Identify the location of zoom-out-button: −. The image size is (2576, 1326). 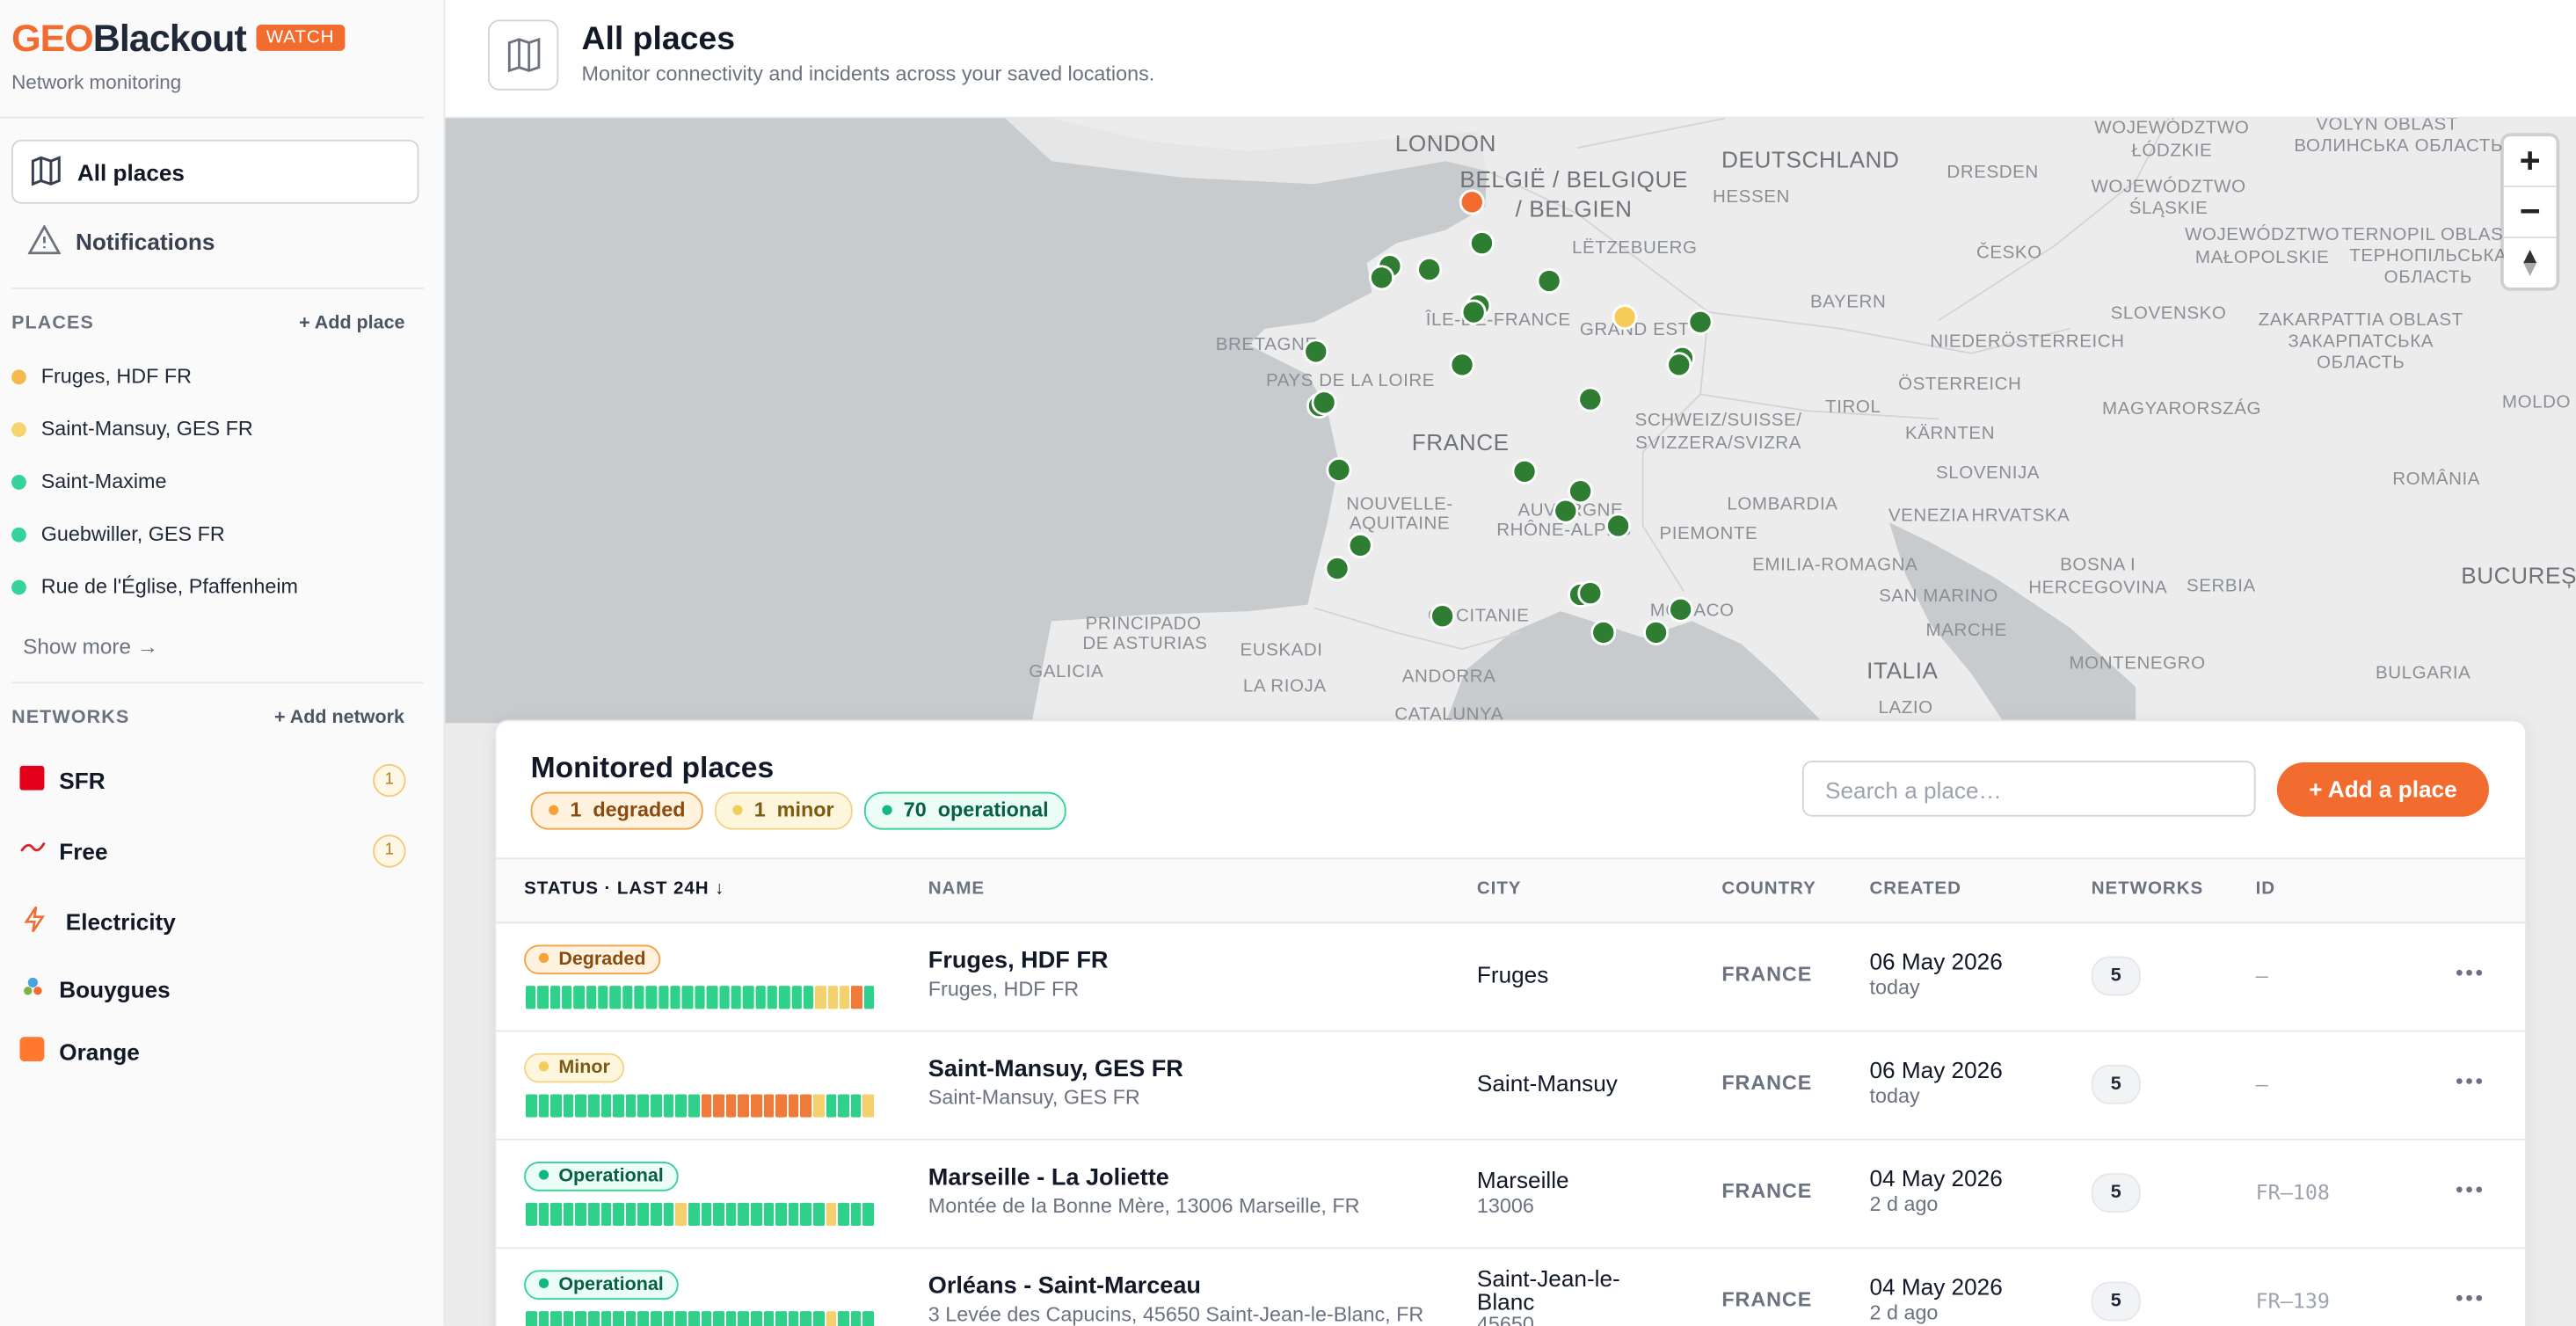
(2530, 212).